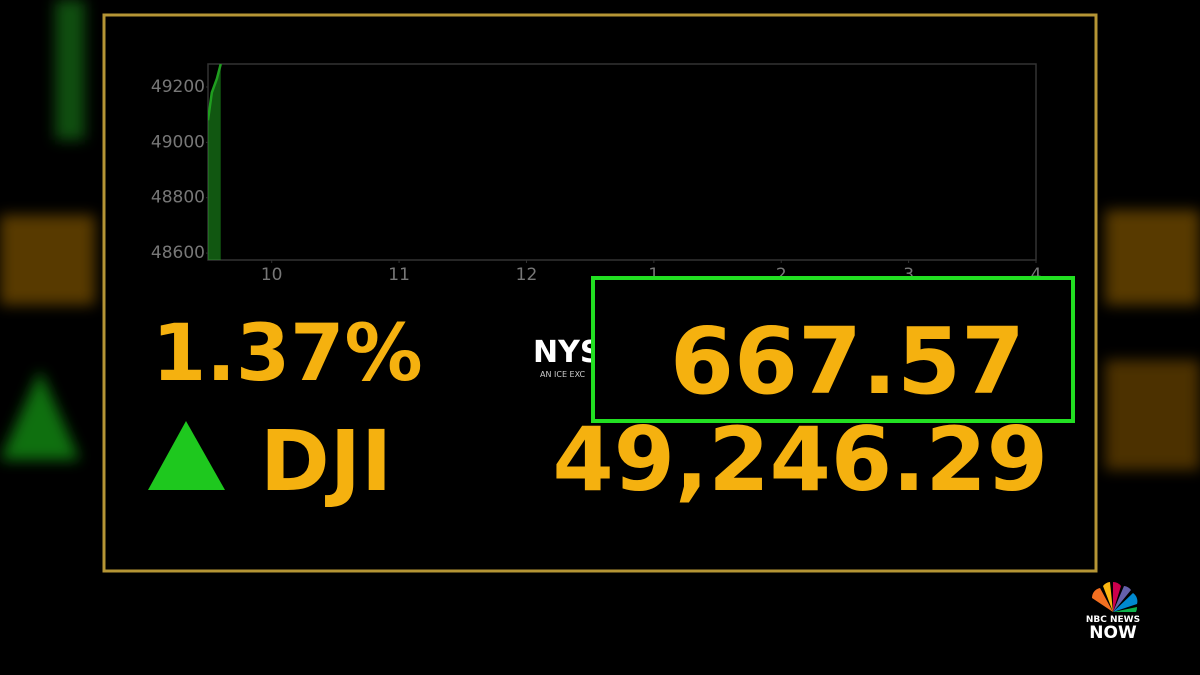  What do you see at coordinates (1113, 620) in the screenshot?
I see `brand-line1: NBC NEWS` at bounding box center [1113, 620].